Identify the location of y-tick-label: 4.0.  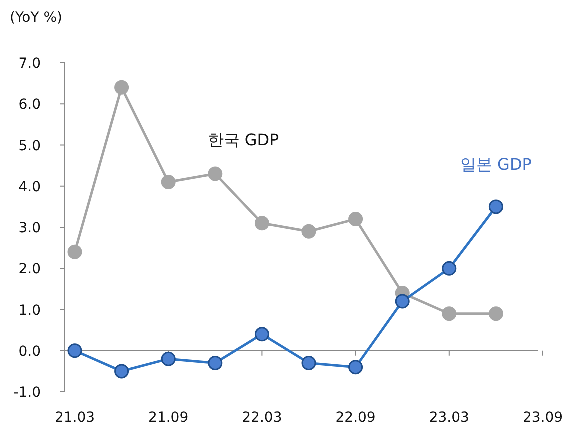
(29, 187).